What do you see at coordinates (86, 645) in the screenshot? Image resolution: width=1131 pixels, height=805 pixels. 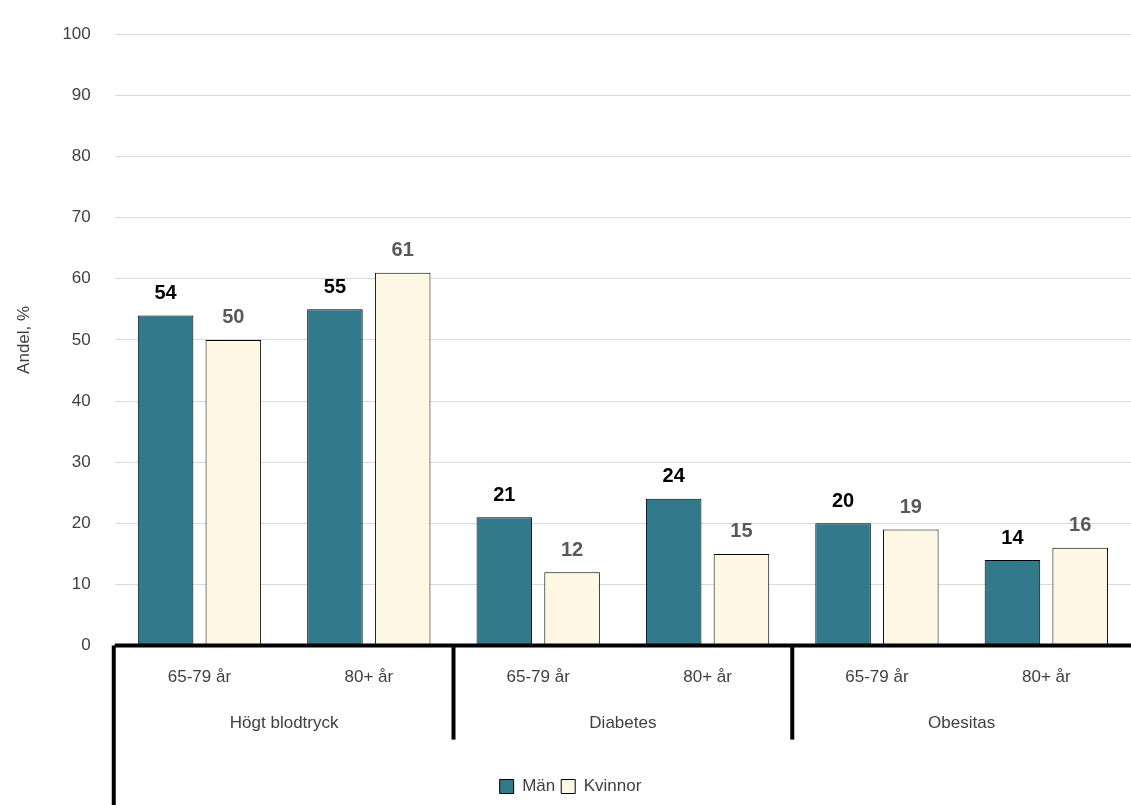 I see `y-tick-label: 0` at bounding box center [86, 645].